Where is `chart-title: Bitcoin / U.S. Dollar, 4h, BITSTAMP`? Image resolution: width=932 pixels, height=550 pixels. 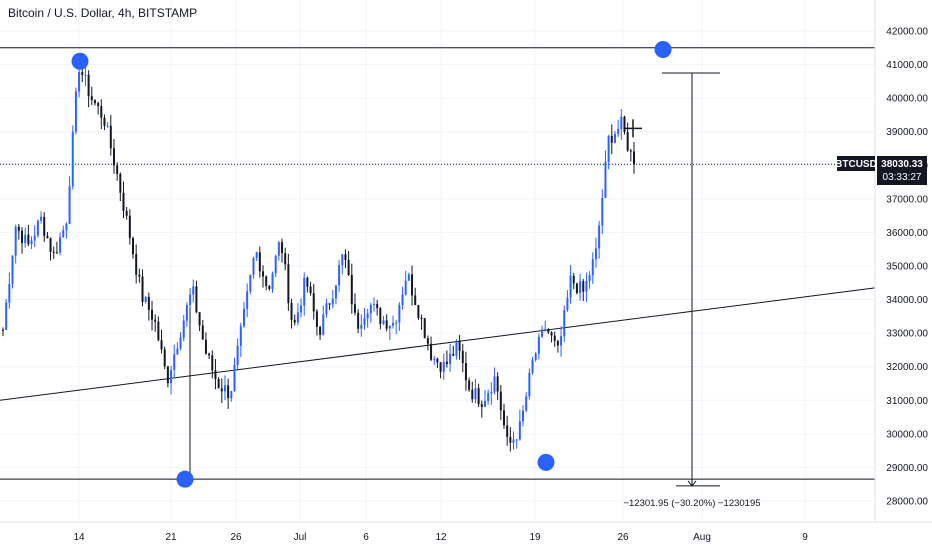
chart-title: Bitcoin / U.S. Dollar, 4h, BITSTAMP is located at coordinates (103, 13).